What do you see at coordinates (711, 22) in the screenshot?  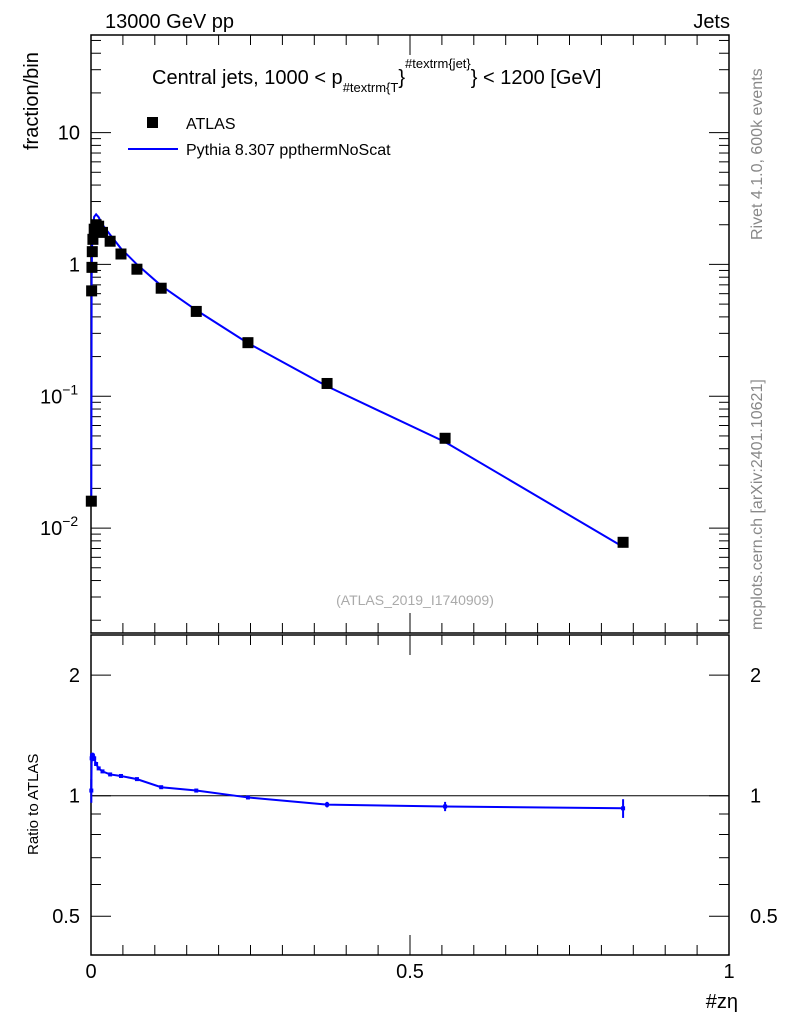 I see `header-right: Jets` at bounding box center [711, 22].